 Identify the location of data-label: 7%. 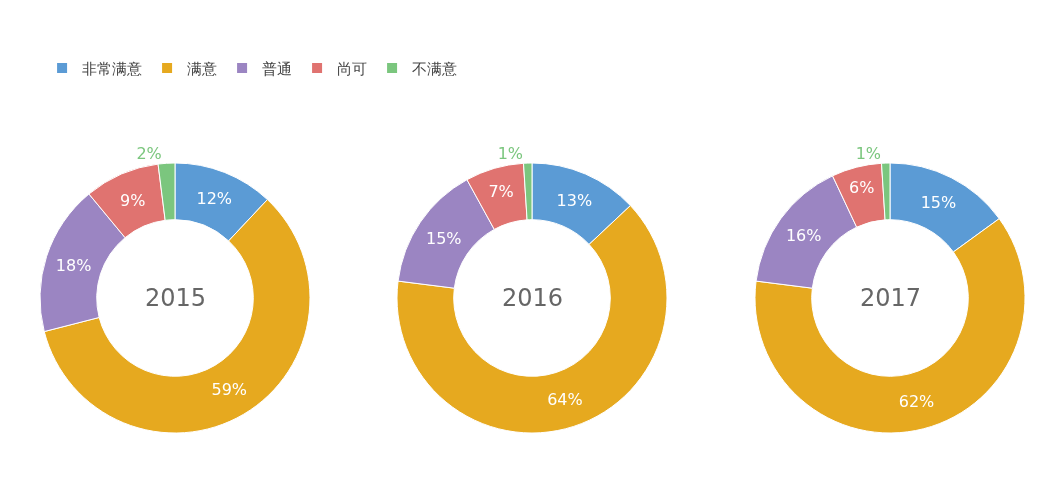
(501, 192).